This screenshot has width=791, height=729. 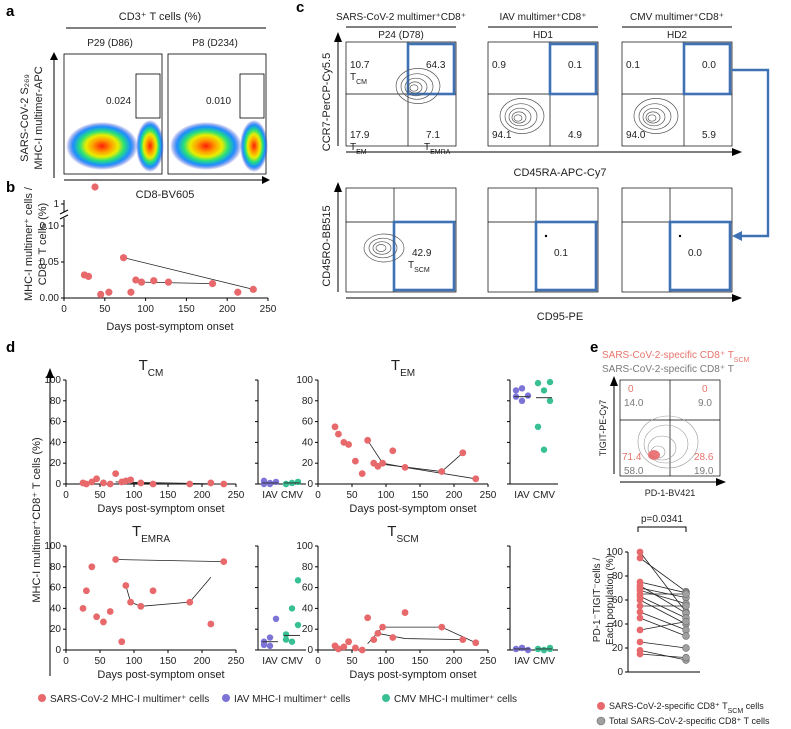 What do you see at coordinates (546, 236) in the screenshot?
I see `event-dot` at bounding box center [546, 236].